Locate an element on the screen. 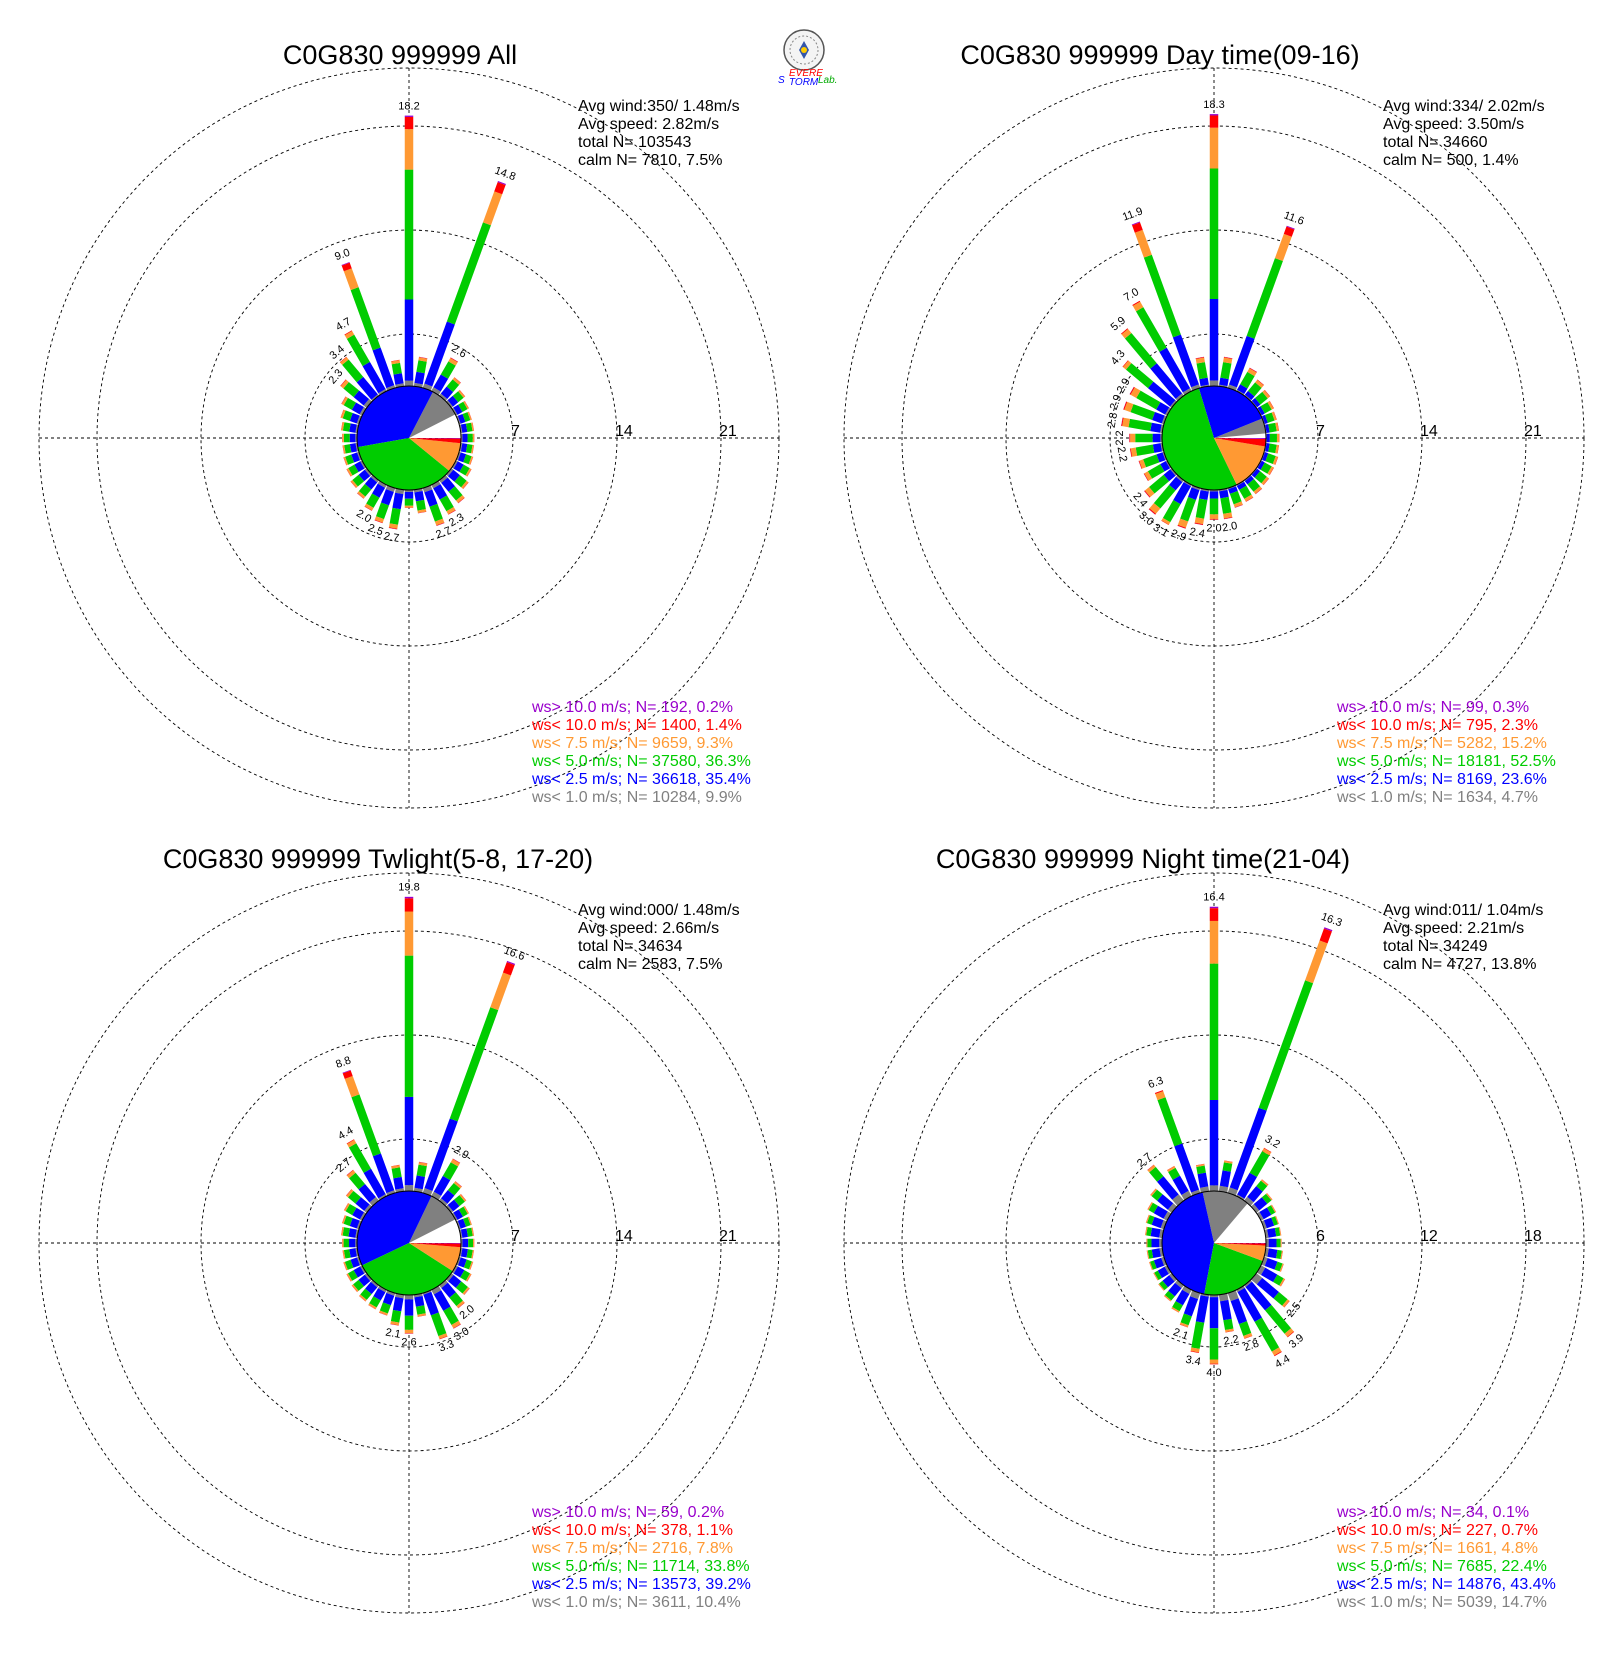 The height and width of the screenshot is (1660, 1620). legend-ws-lt-2-5: ws< 2.5 m/s; N= 8169, 23.6% is located at coordinates (1441, 779).